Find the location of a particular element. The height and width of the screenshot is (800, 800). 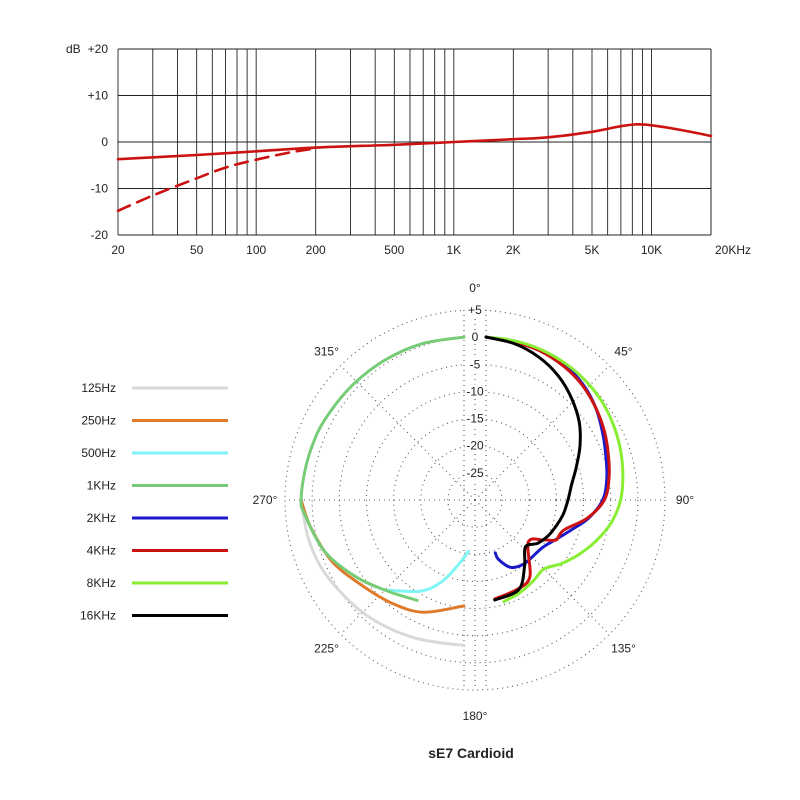

y-tick-label: -10 is located at coordinates (100, 189).